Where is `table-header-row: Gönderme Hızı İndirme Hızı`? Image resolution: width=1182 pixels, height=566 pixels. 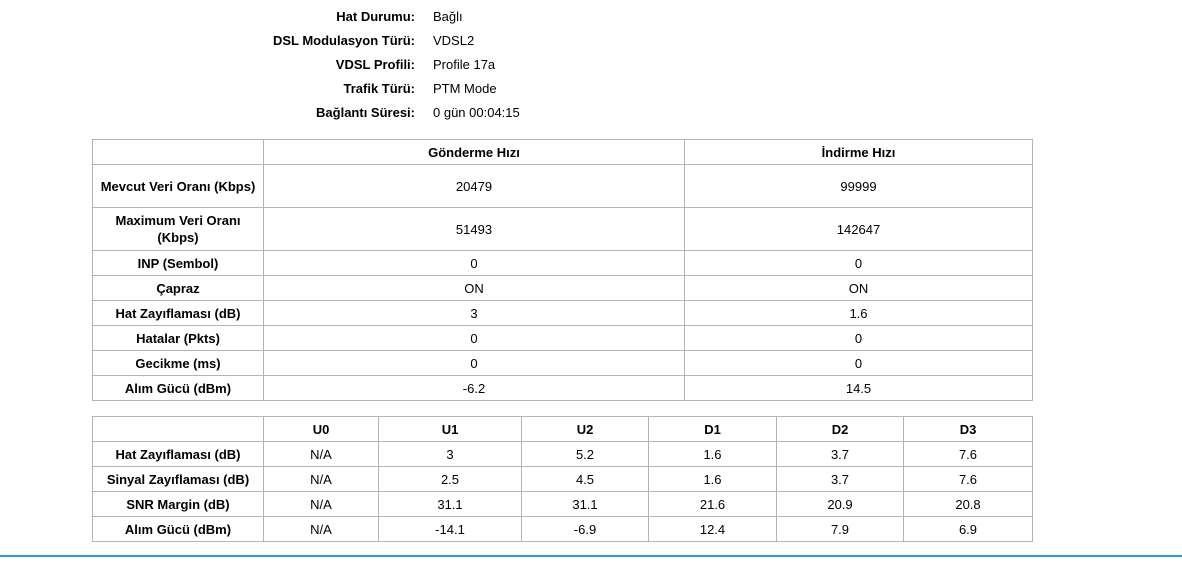 table-header-row: Gönderme Hızı İndirme Hızı is located at coordinates (562, 152).